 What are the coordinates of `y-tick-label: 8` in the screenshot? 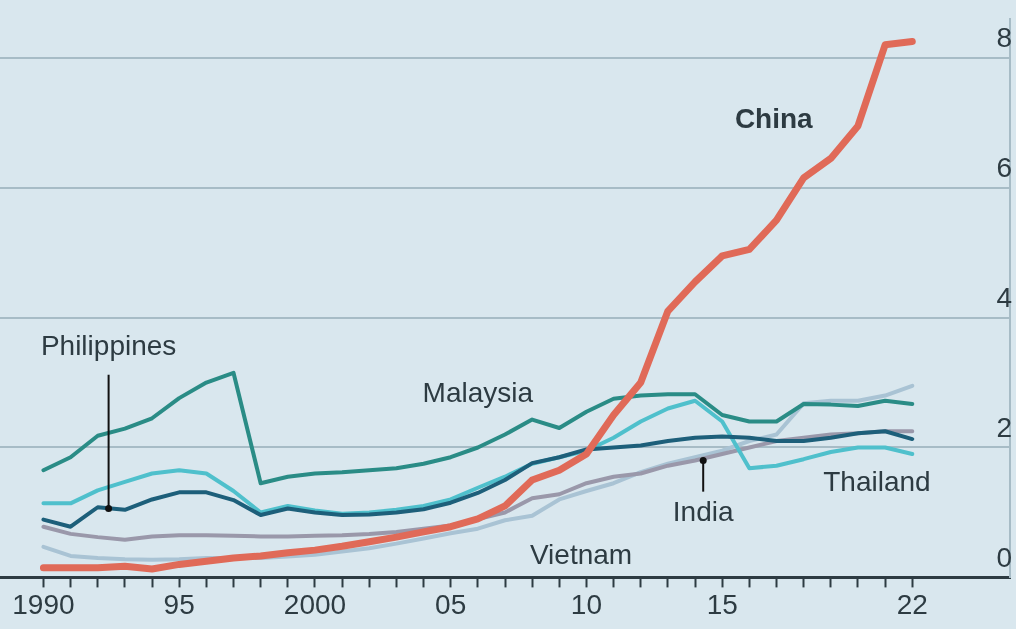 It's located at (1004, 38).